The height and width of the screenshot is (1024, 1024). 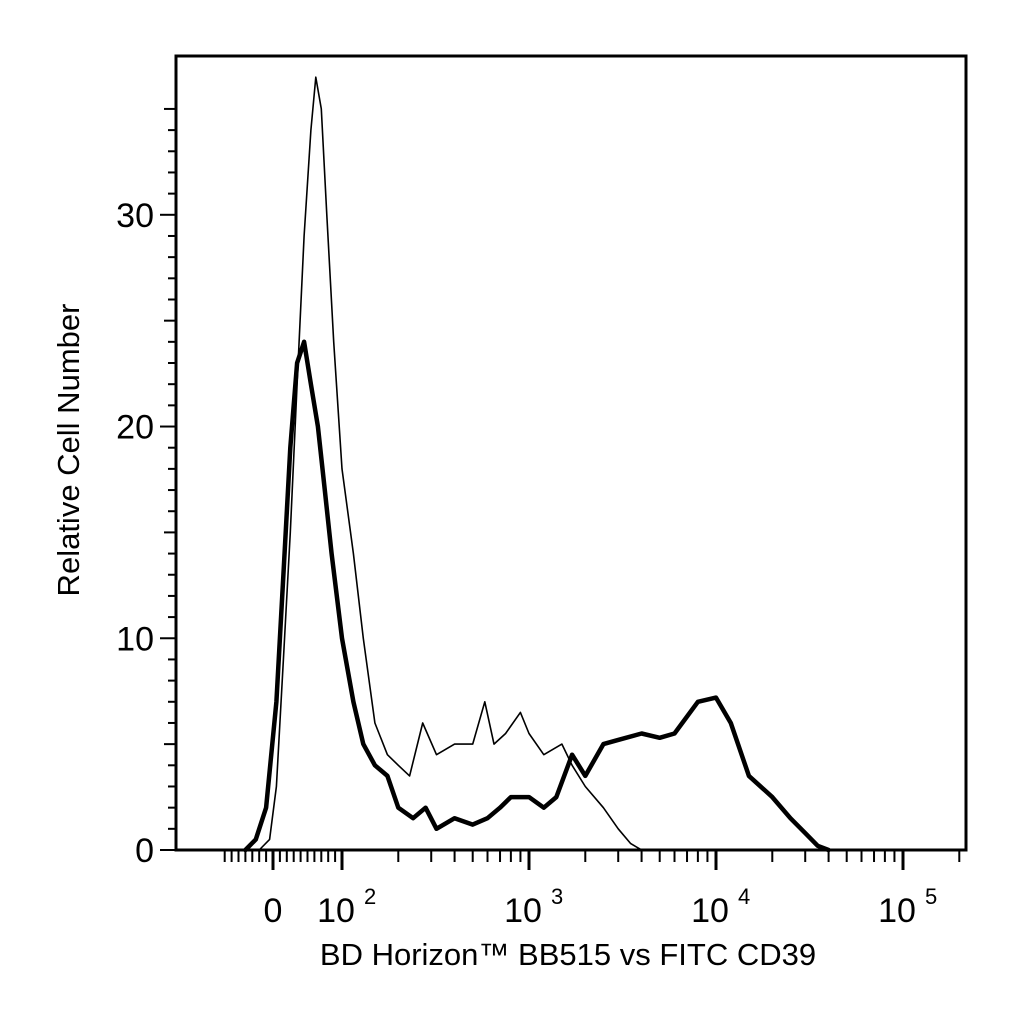 What do you see at coordinates (135, 216) in the screenshot?
I see `y-tick-label: 30` at bounding box center [135, 216].